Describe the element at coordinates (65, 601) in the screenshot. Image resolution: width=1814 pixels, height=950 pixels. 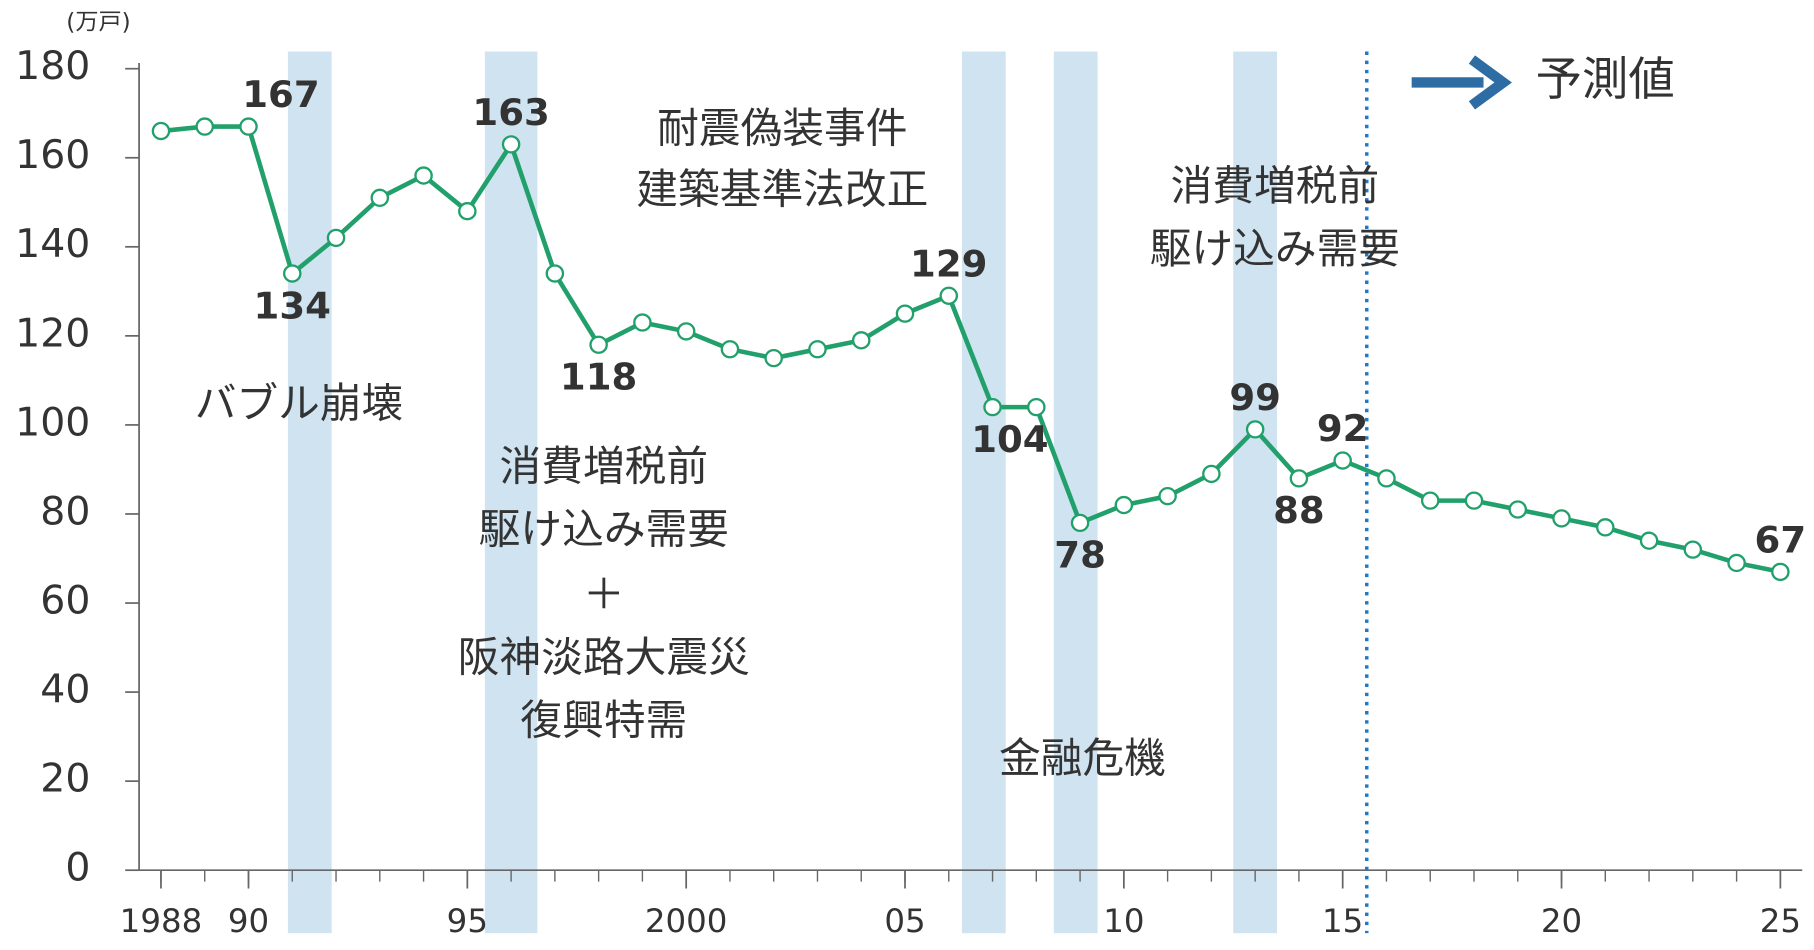
I see `y-tick-label: 60` at that location.